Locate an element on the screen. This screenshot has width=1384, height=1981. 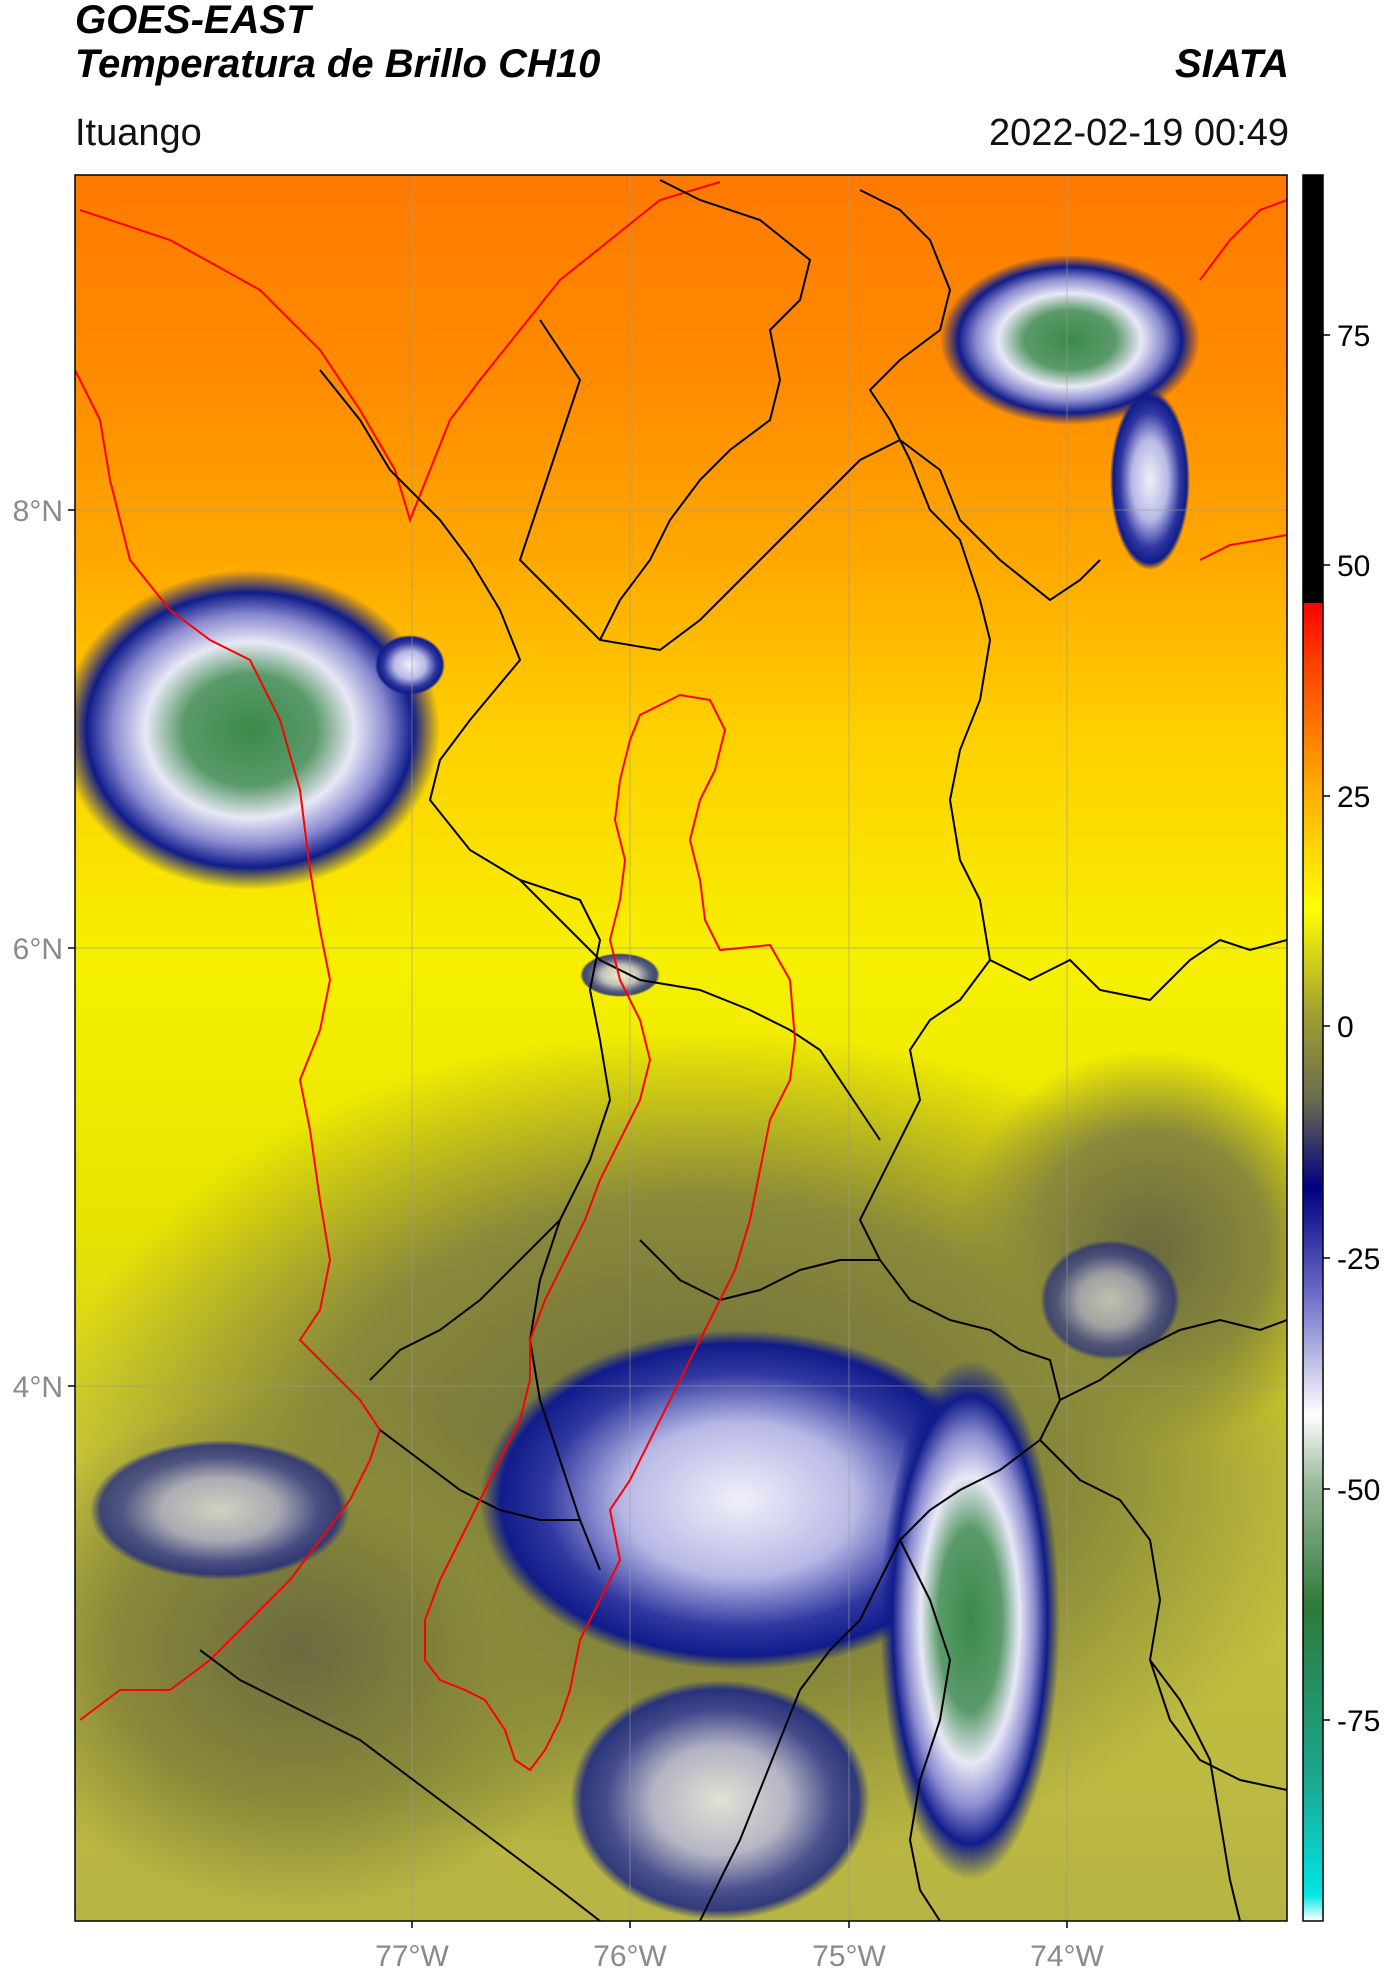
colorbar-scale is located at coordinates (1313, 1048).